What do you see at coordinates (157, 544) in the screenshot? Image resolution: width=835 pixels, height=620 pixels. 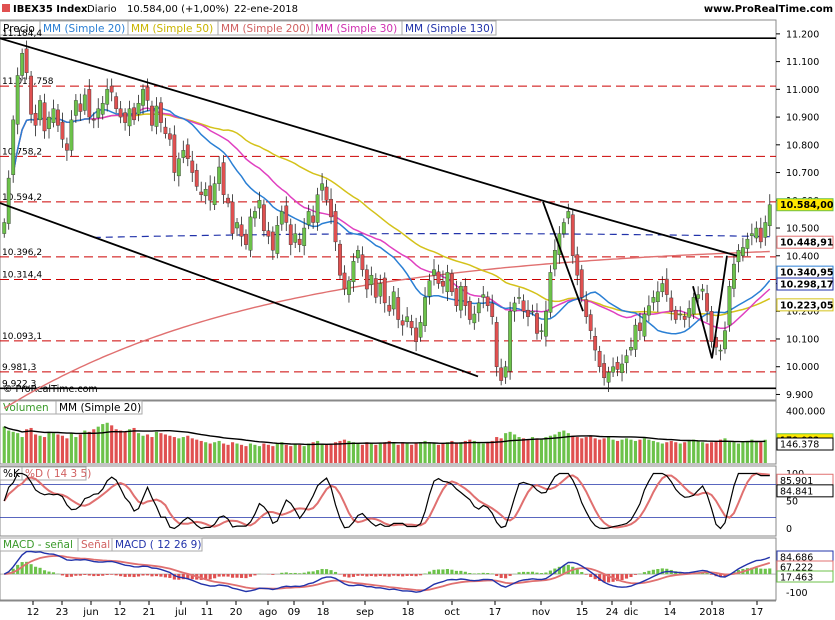 I see `legend-tab-macd` at bounding box center [157, 544].